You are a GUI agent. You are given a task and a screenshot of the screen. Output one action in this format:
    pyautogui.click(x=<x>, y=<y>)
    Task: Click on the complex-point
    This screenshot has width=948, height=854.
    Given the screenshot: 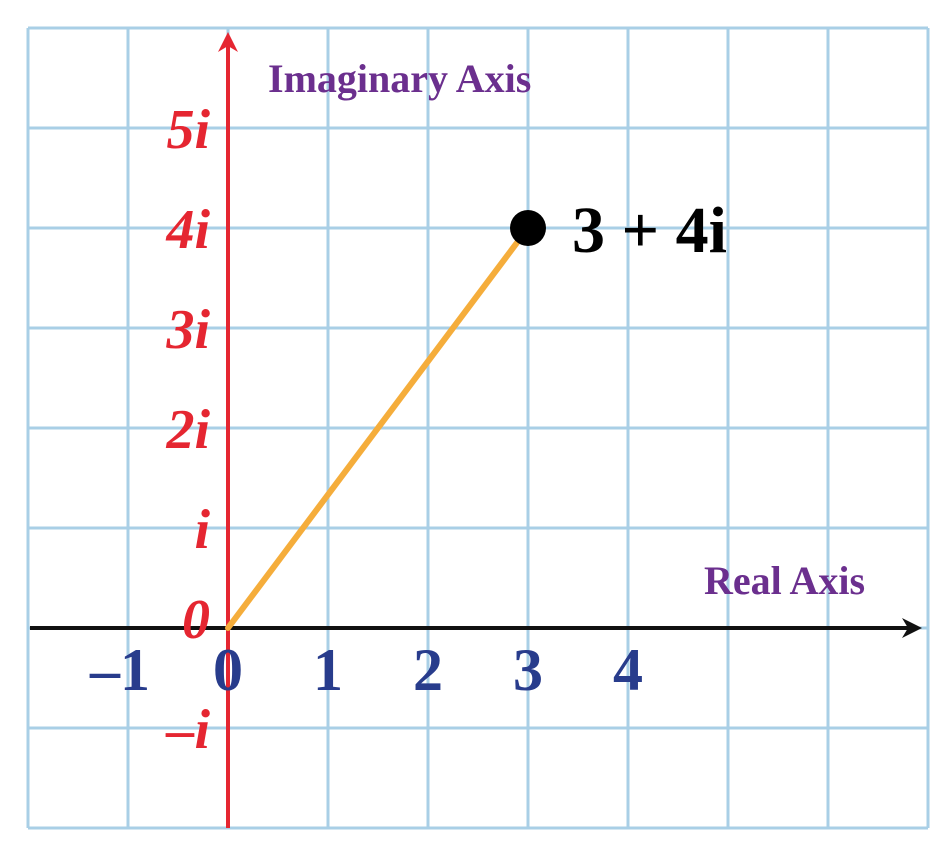 What is the action you would take?
    pyautogui.click(x=528, y=228)
    